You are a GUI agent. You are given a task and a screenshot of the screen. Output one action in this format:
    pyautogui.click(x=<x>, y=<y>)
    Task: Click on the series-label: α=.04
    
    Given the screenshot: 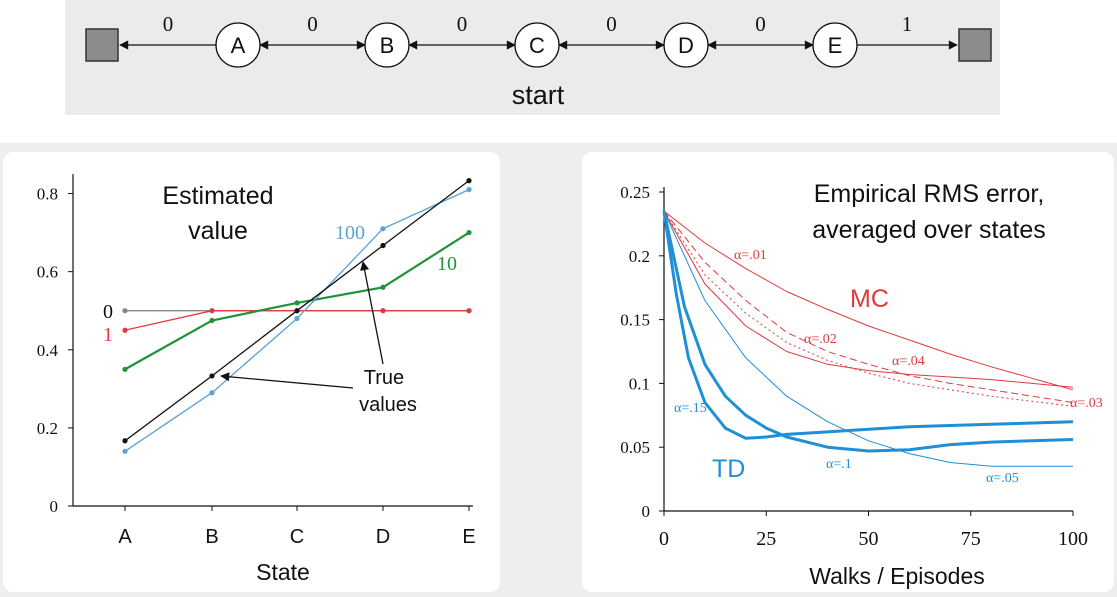 What is the action you would take?
    pyautogui.click(x=908, y=361)
    